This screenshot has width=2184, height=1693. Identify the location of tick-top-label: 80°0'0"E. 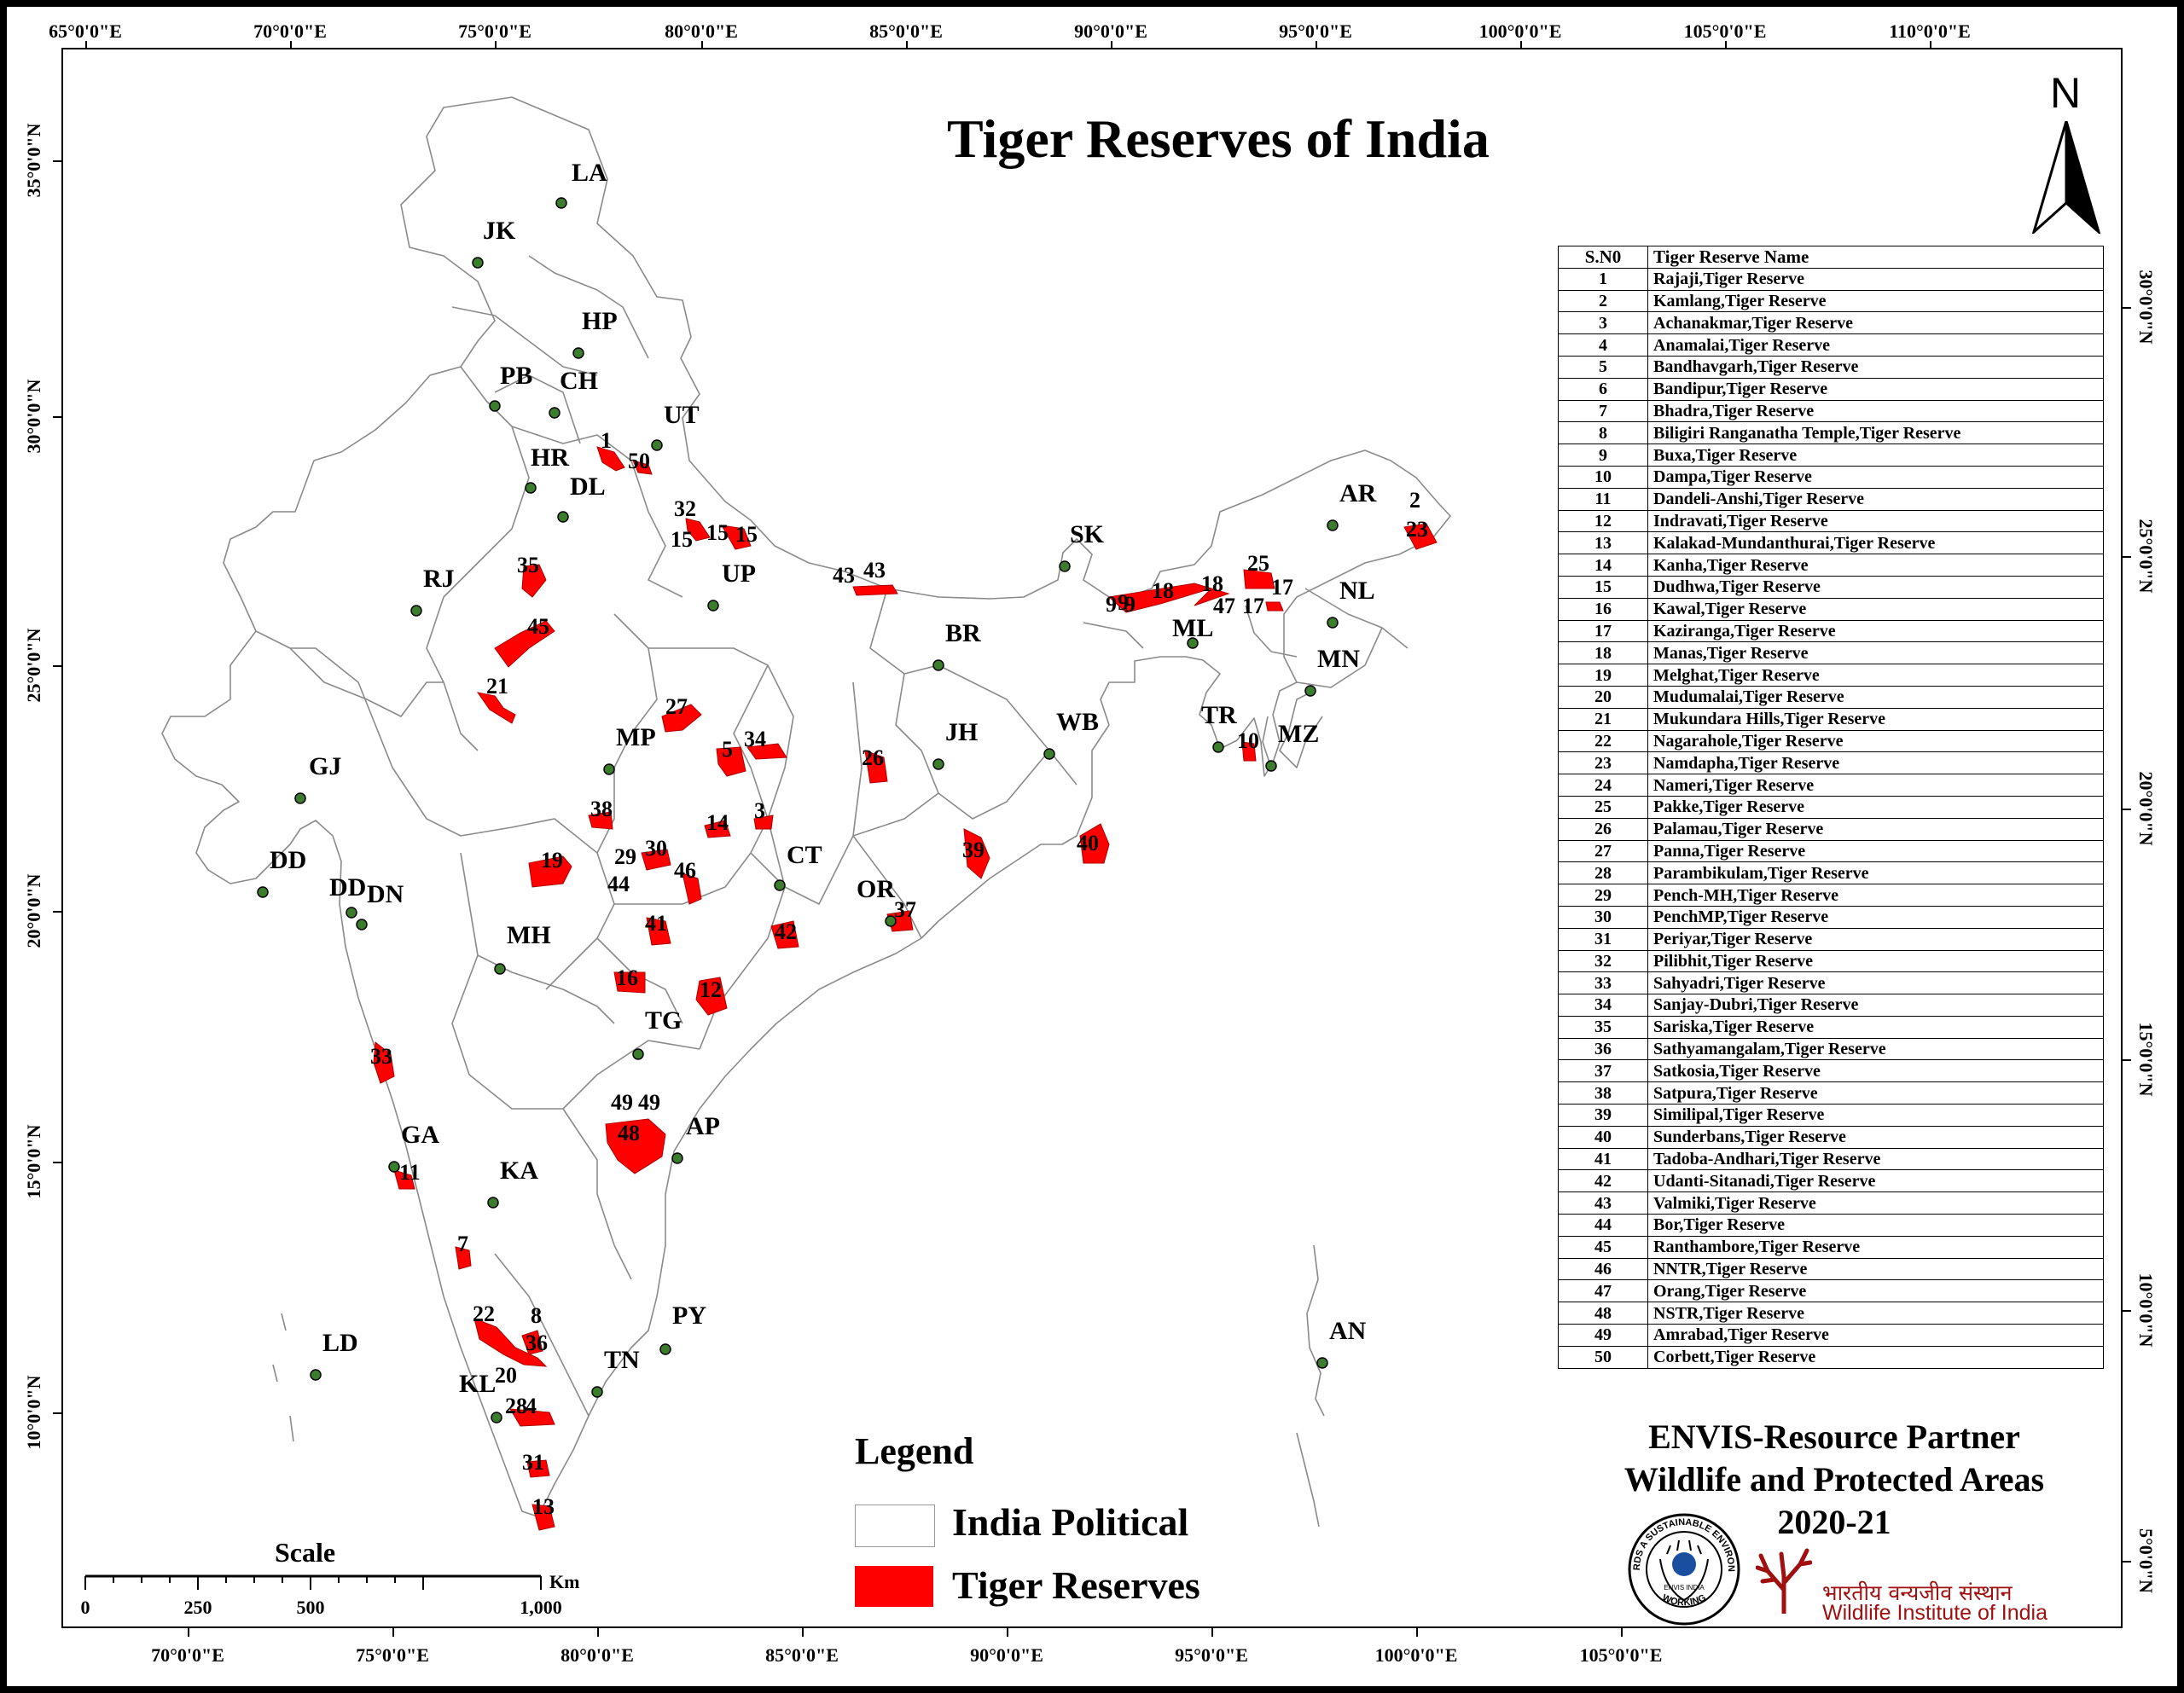
(701, 31).